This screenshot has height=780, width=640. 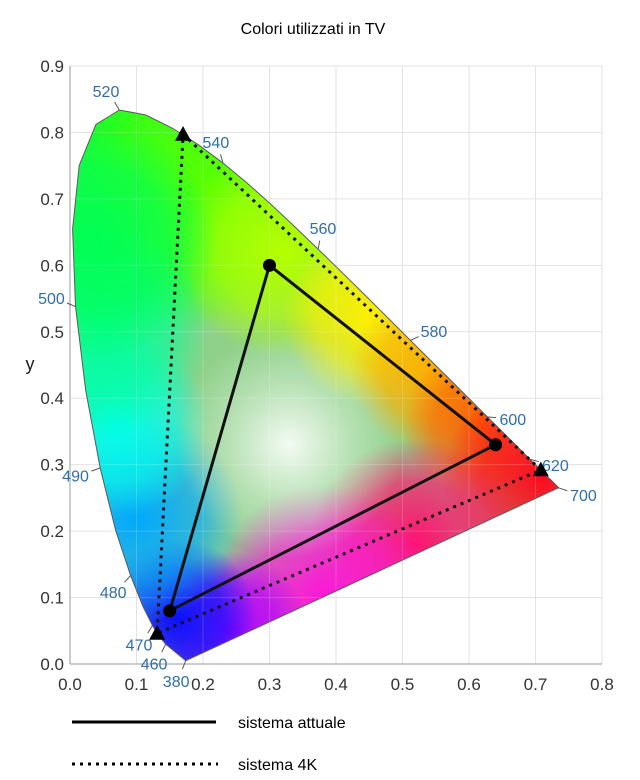 I want to click on wavelength-label: 460, so click(x=154, y=665).